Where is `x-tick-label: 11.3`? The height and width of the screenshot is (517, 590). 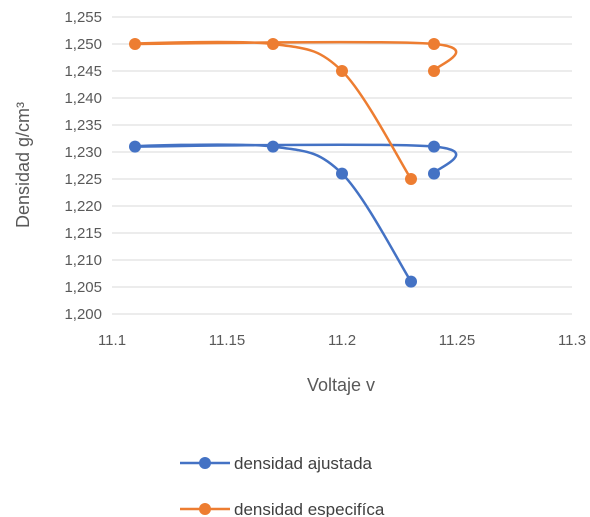
x-tick-label: 11.3 is located at coordinates (572, 340).